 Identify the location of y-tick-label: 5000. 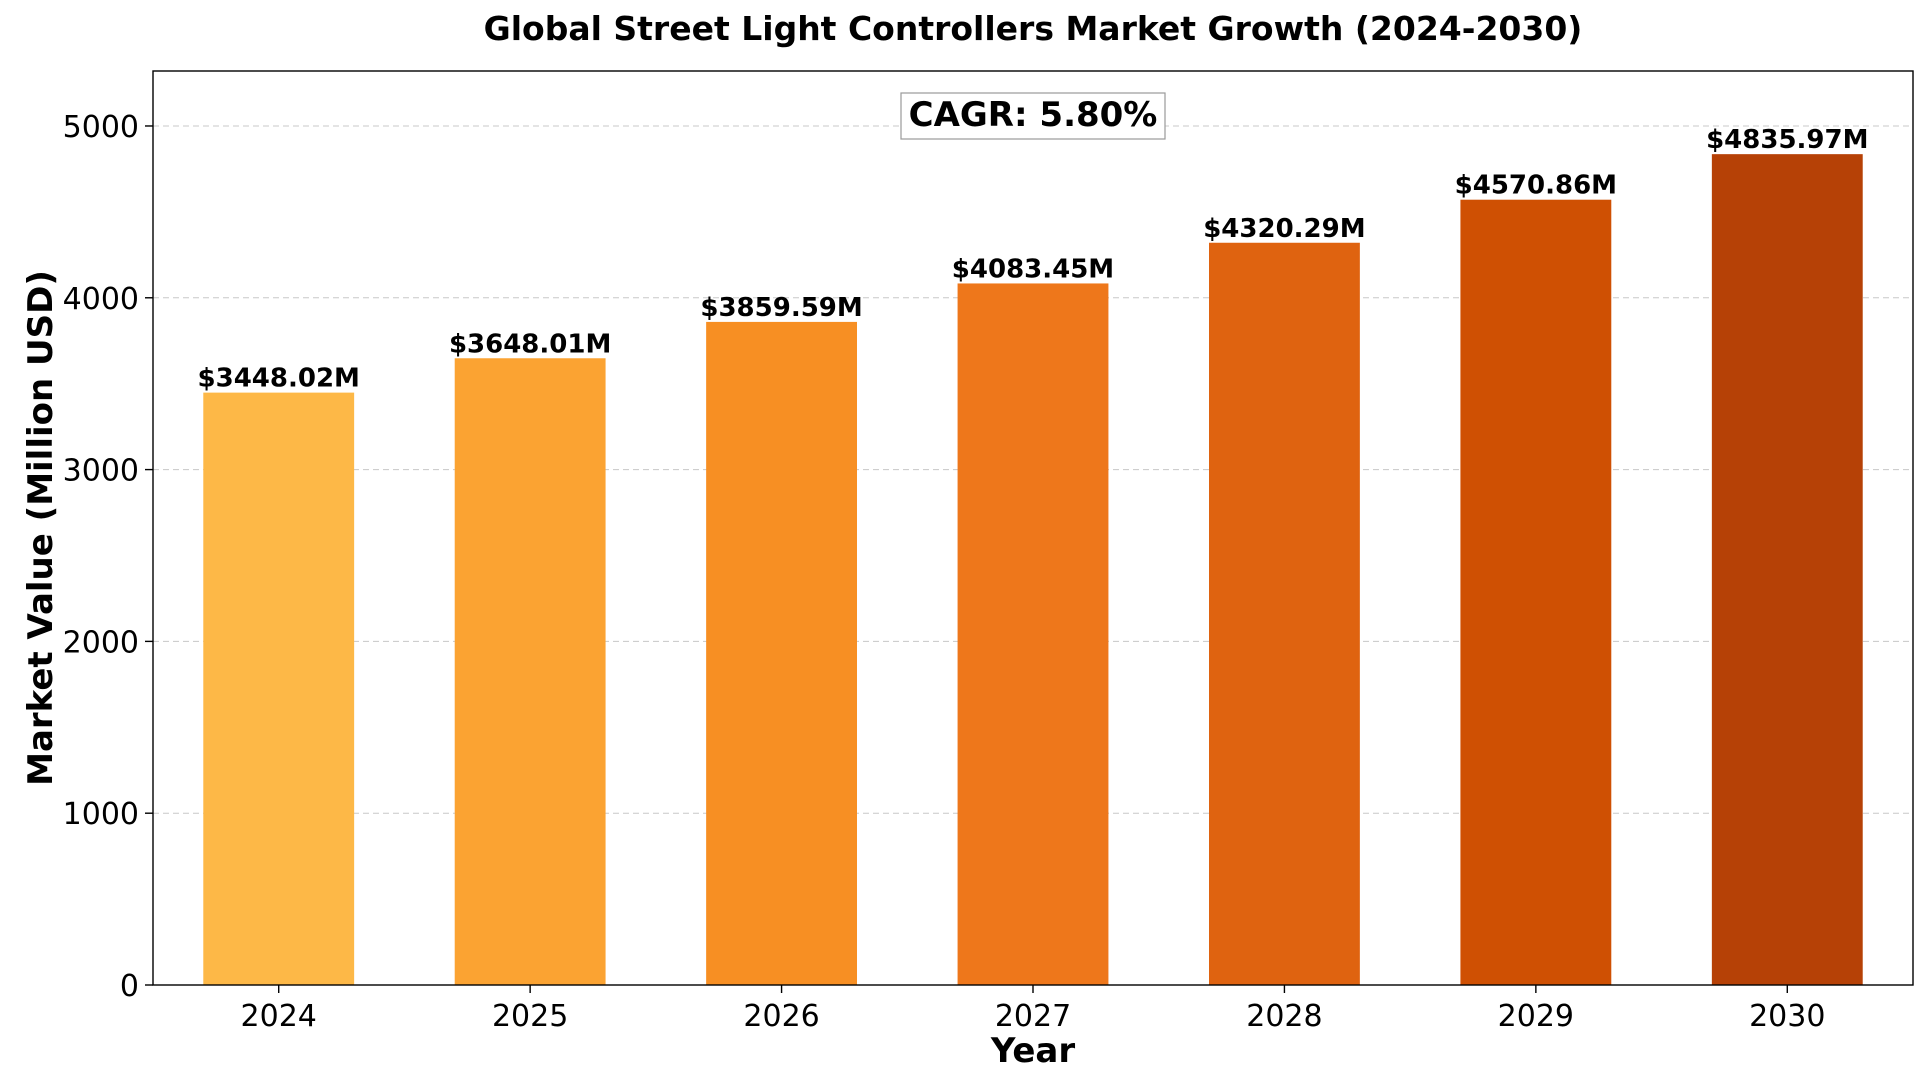
(101, 127).